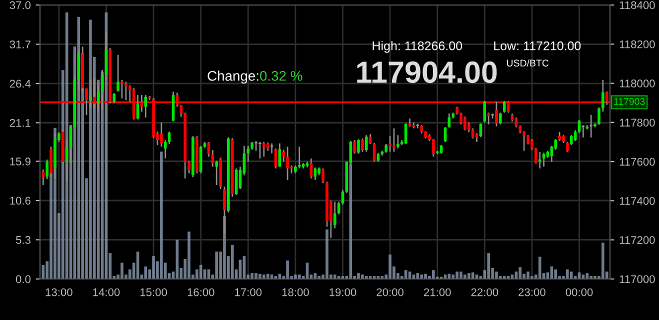  What do you see at coordinates (437, 292) in the screenshot?
I see `x-tick-label: 21:00` at bounding box center [437, 292].